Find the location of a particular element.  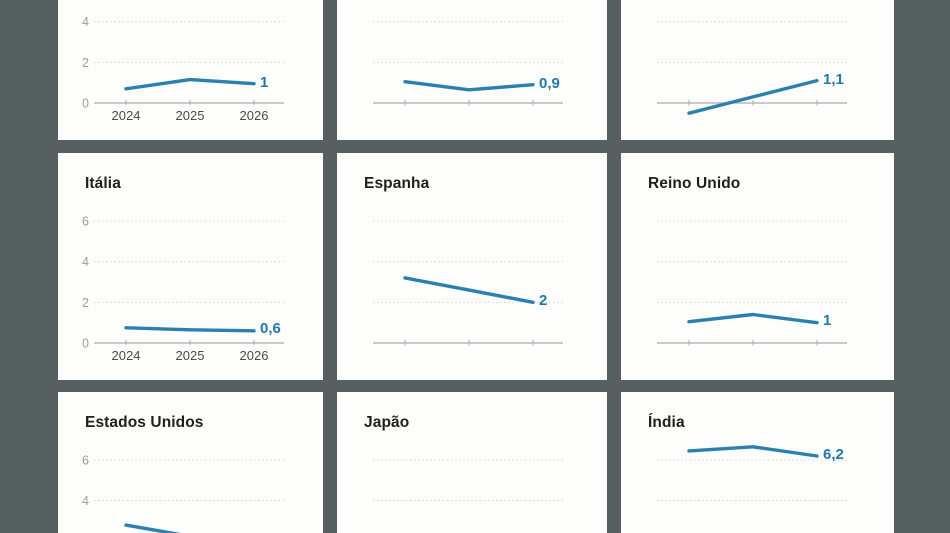

chart-card-india: Índia 6,2 is located at coordinates (757, 462).